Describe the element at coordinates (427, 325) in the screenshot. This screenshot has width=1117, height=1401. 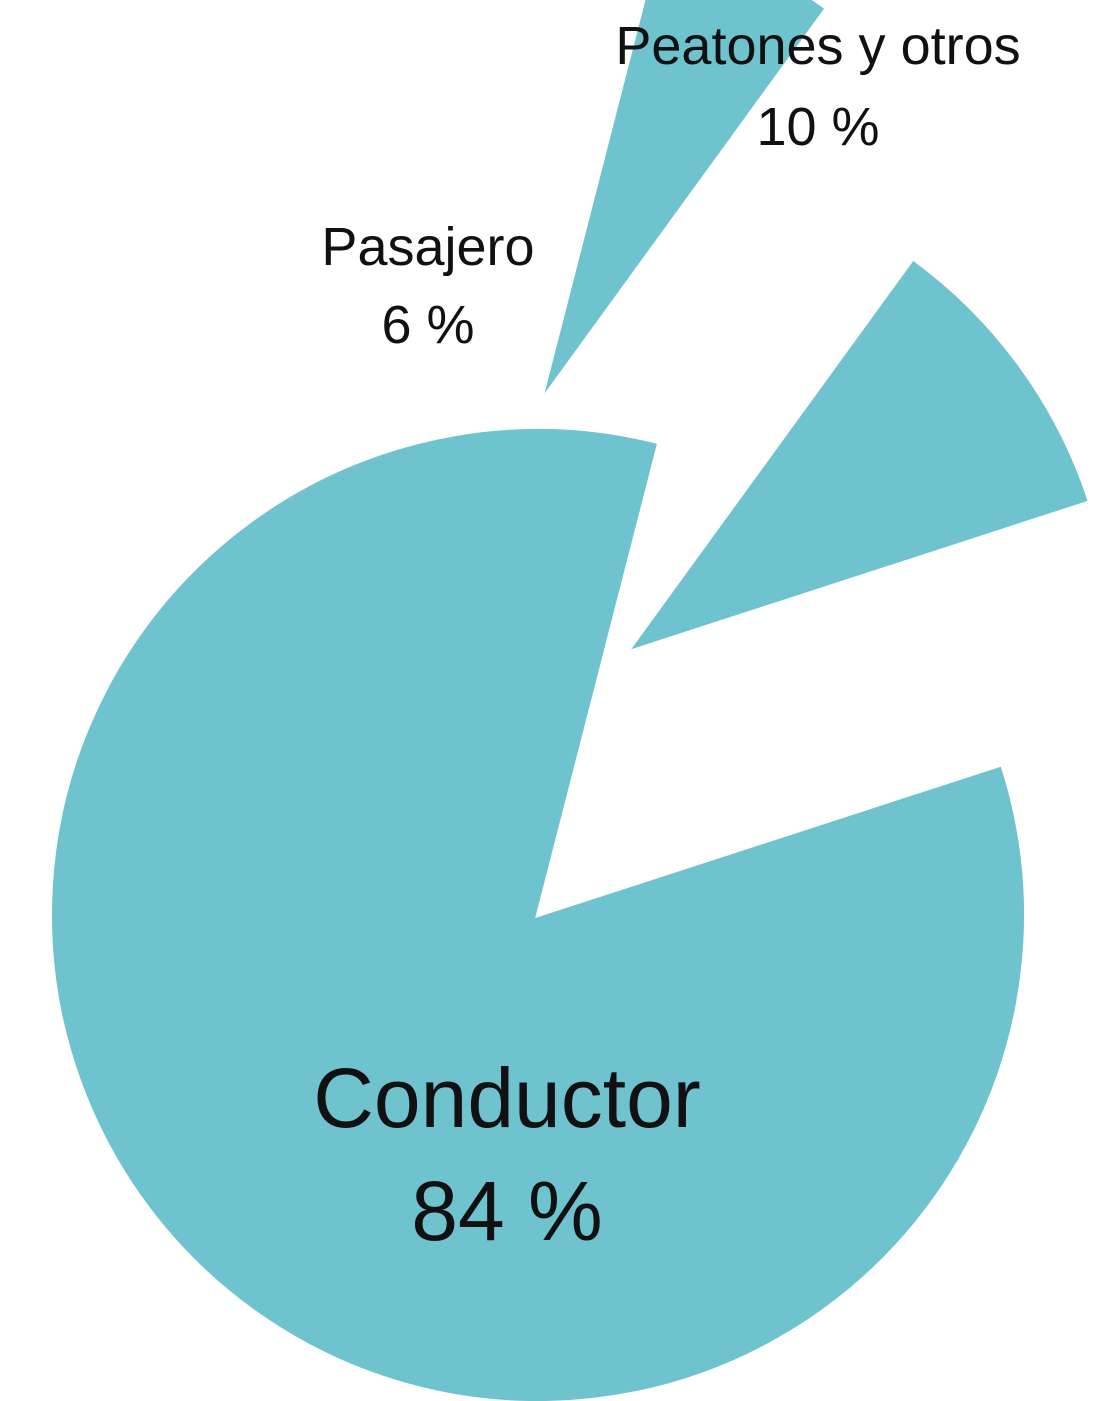
I see `label-pasajero-value: 6 %` at that location.